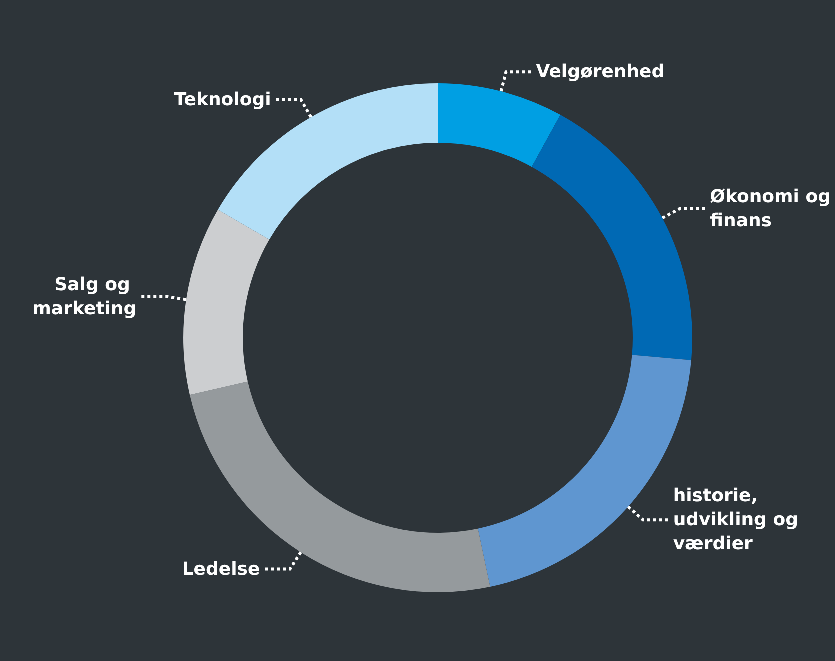 Image resolution: width=835 pixels, height=661 pixels. Describe the element at coordinates (223, 100) in the screenshot. I see `slice-label: Teknologi` at that location.